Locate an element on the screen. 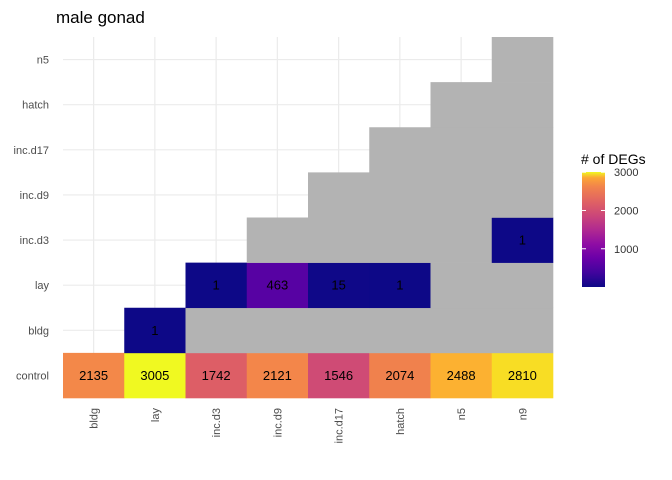  legend-colorbar is located at coordinates (593, 229).